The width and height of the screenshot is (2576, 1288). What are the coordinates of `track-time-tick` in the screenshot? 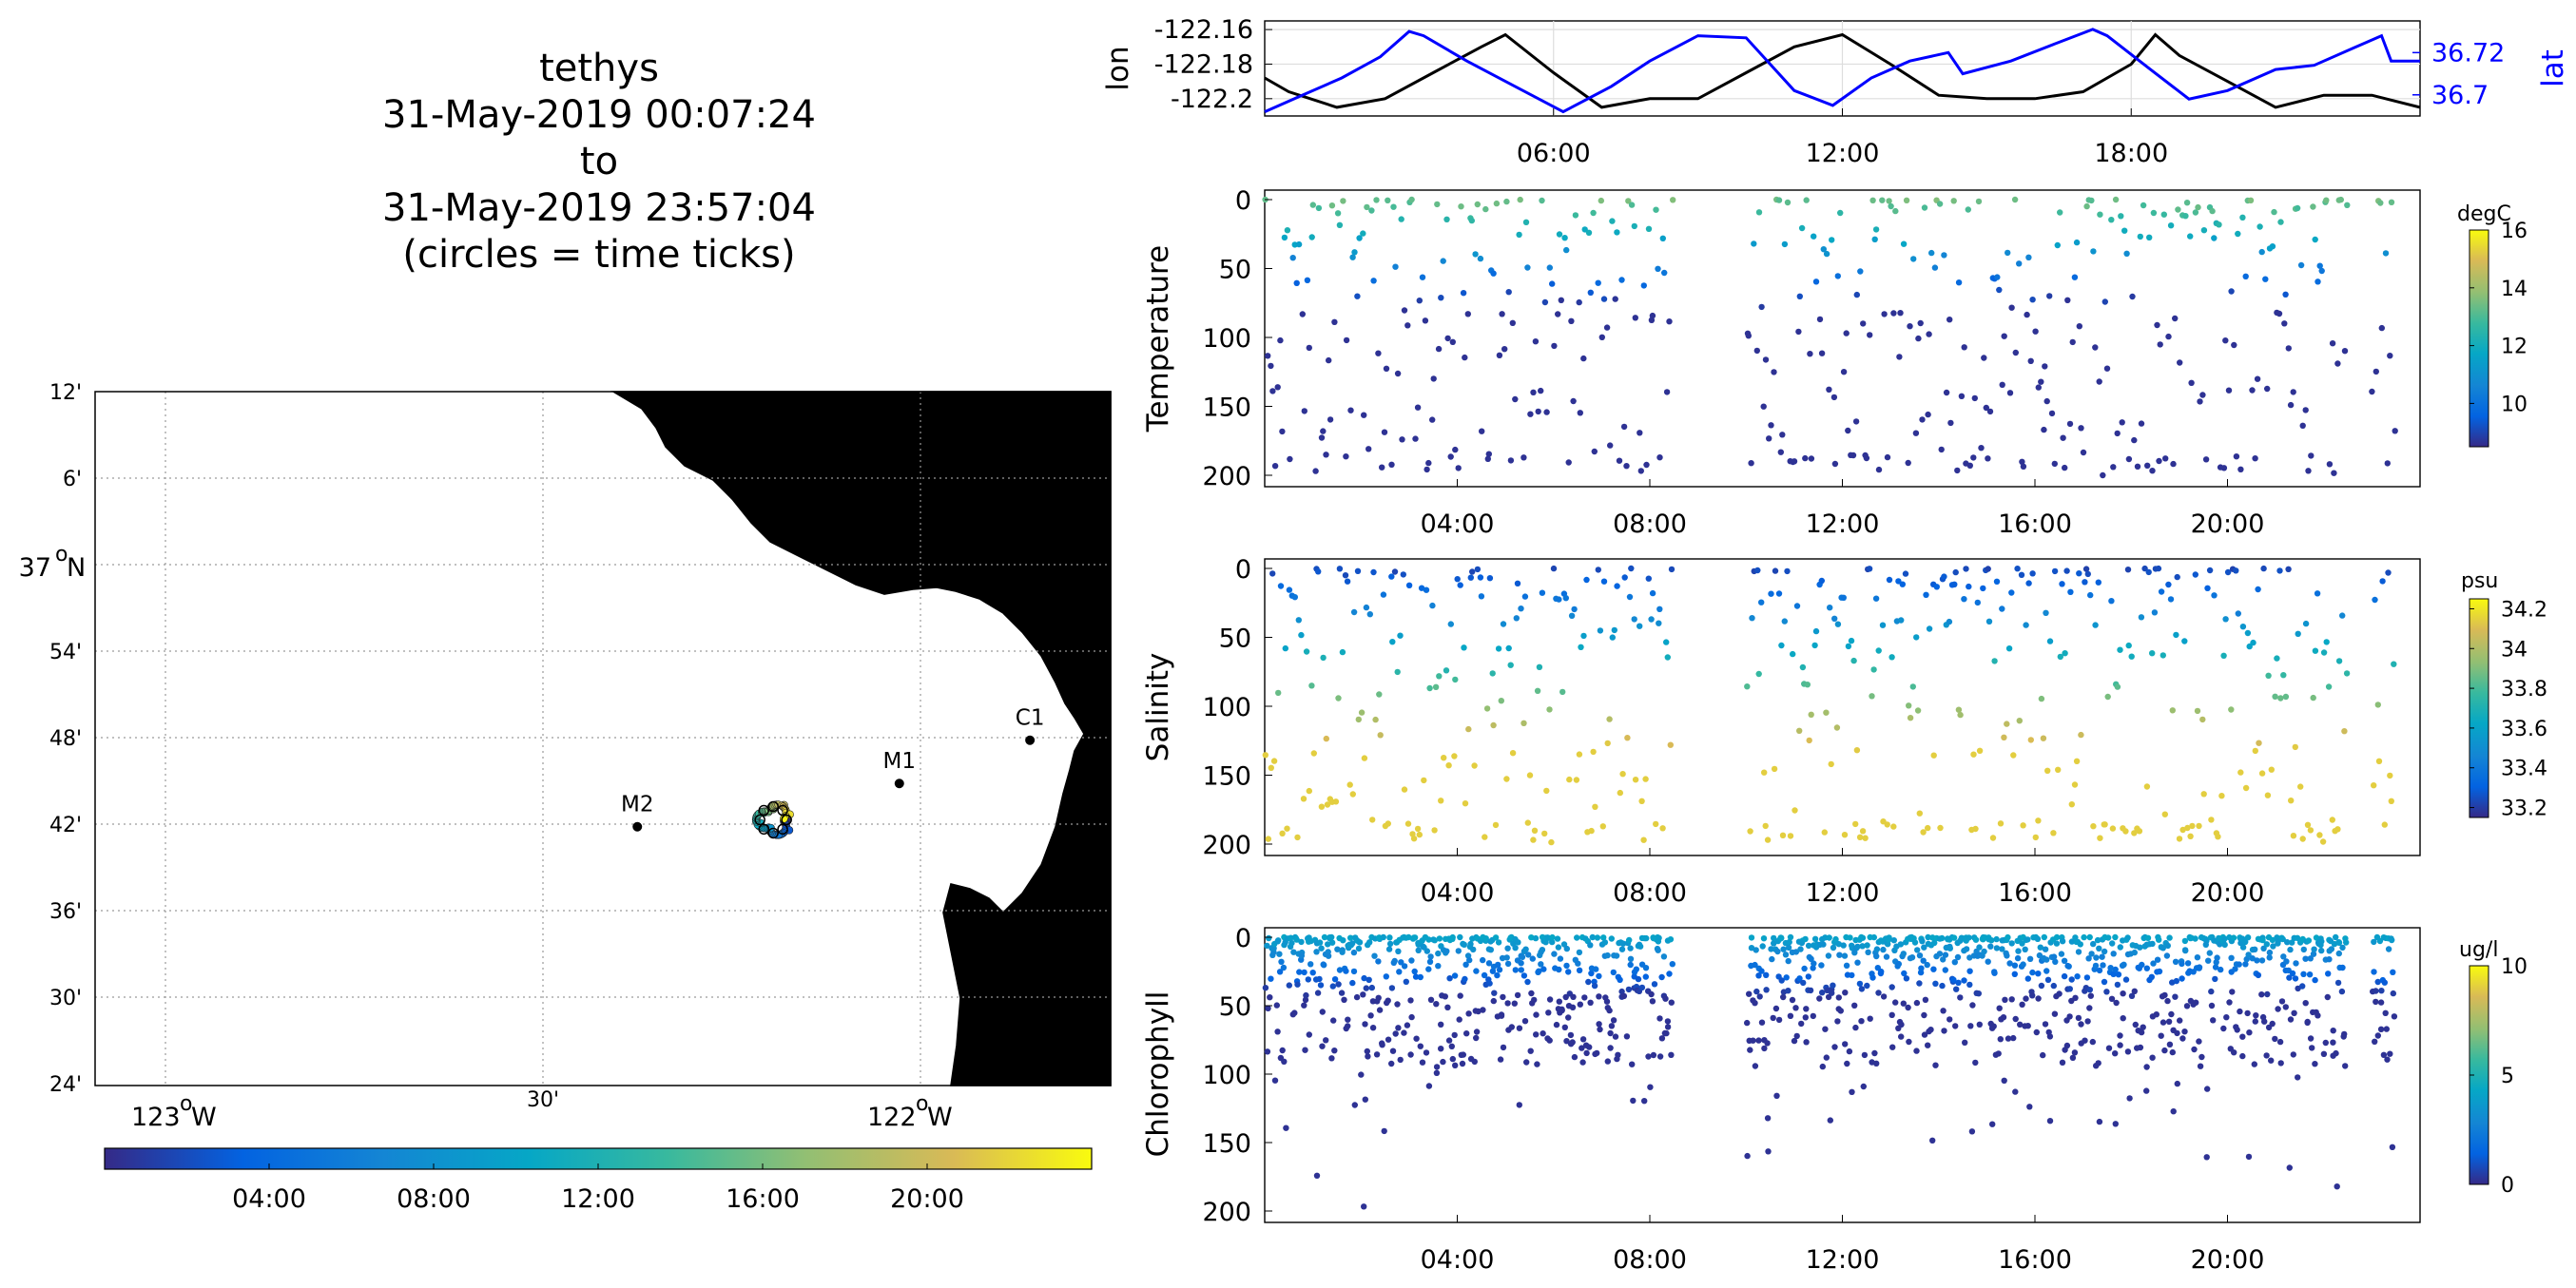 It's located at (764, 810).